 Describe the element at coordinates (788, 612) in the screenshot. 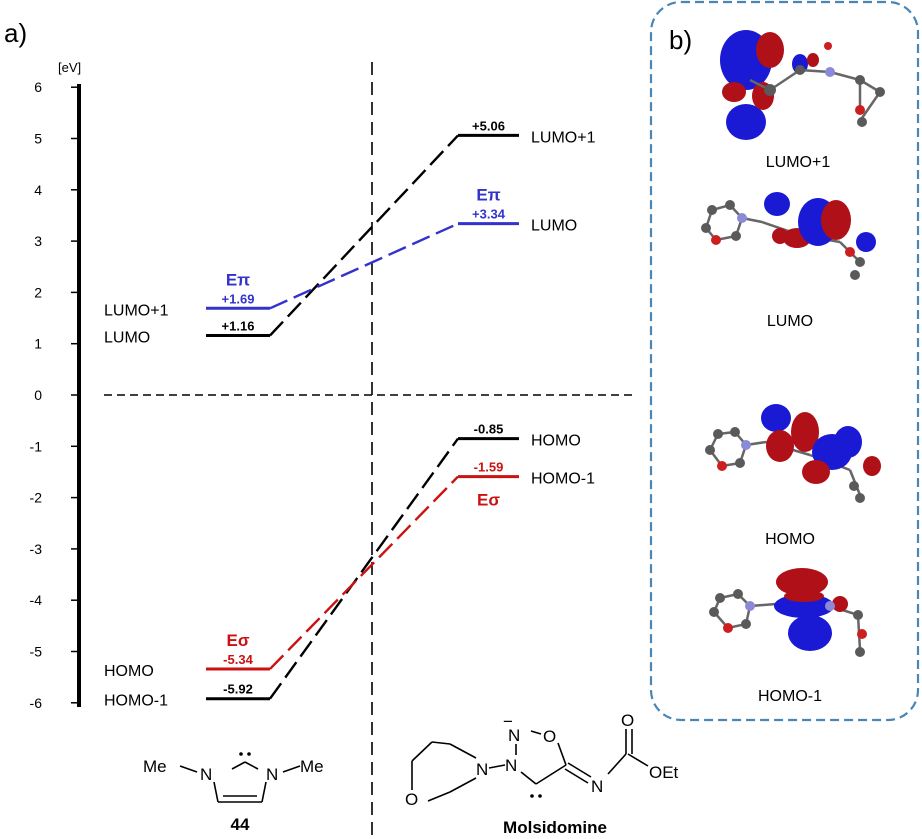

I see `orbital-image-homo1` at that location.